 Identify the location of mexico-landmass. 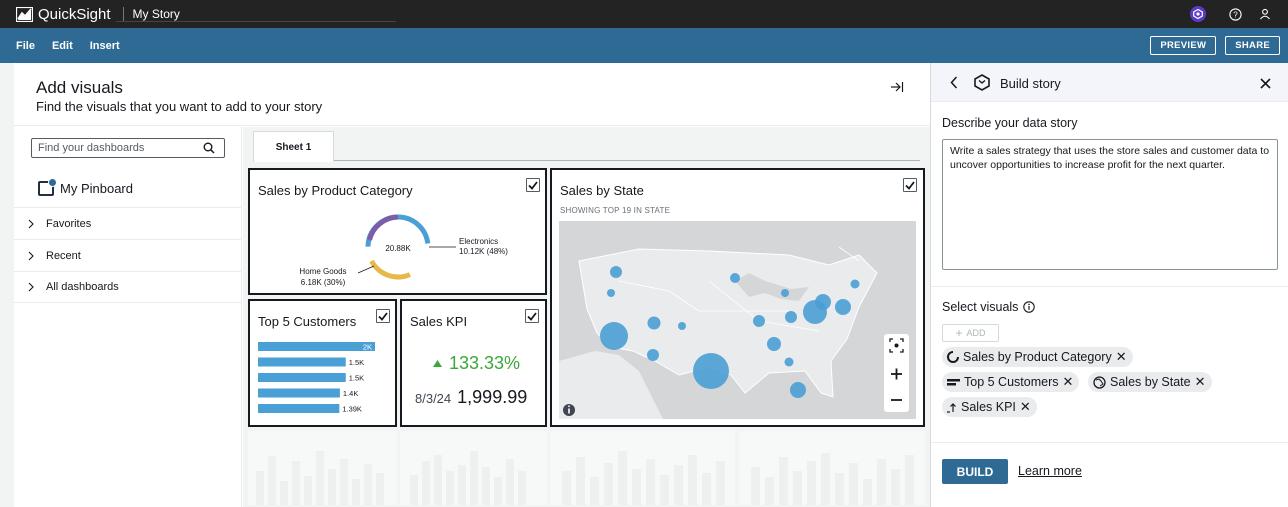
(611, 385).